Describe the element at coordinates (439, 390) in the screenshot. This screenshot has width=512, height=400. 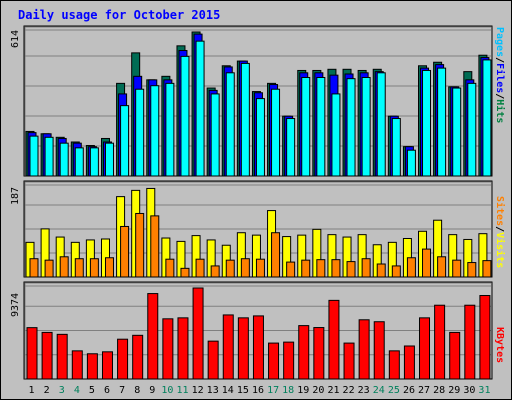
I see `day-tick-label: 28` at that location.